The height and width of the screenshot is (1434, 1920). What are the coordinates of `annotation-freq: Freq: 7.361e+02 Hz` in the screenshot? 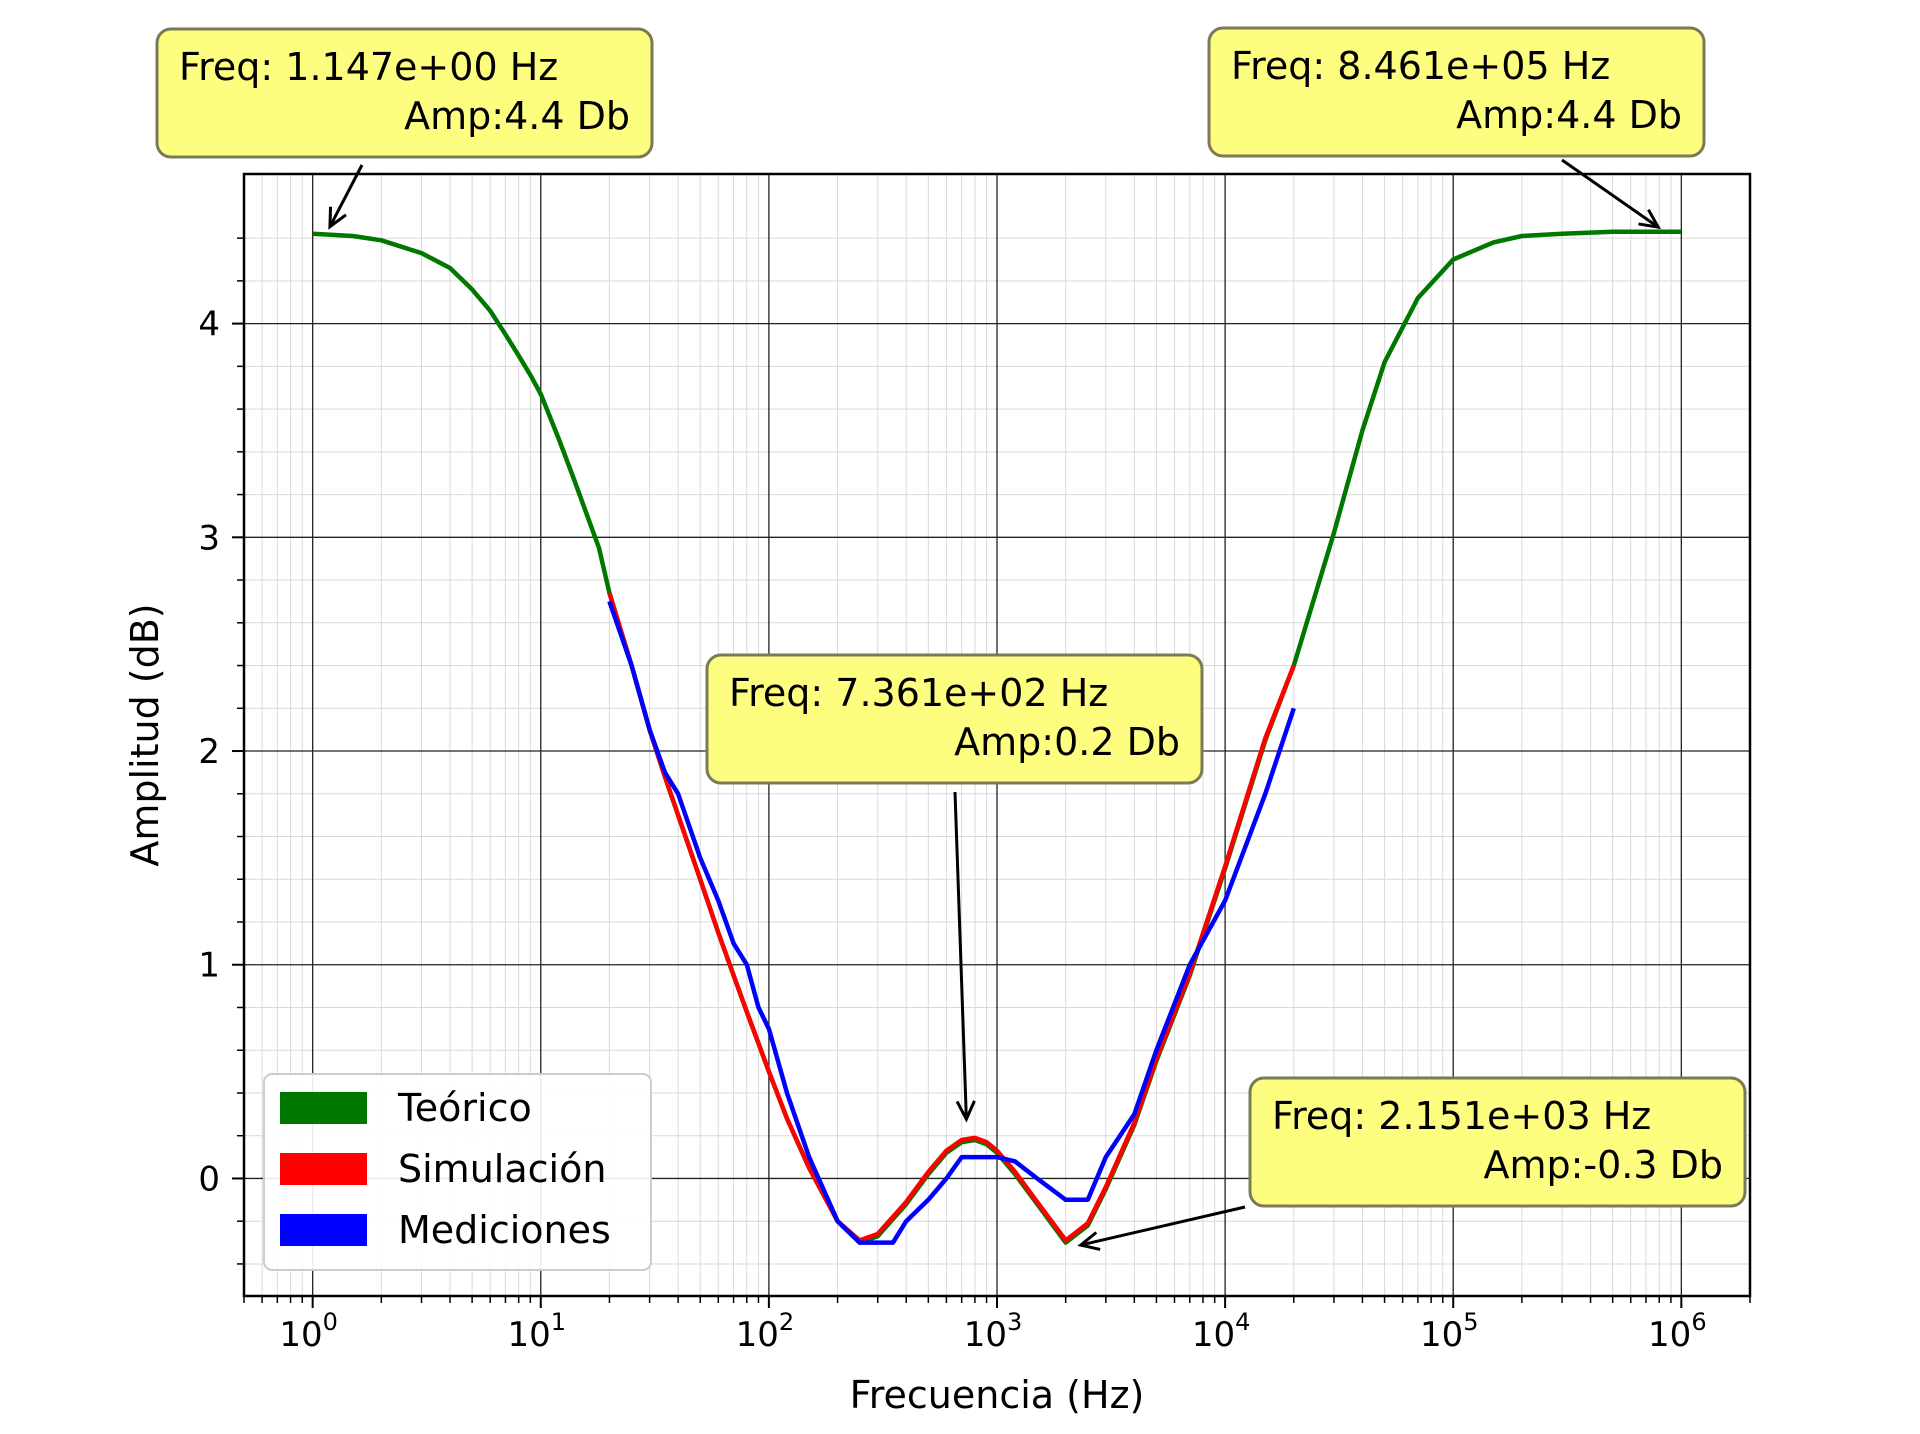 It's located at (918, 693).